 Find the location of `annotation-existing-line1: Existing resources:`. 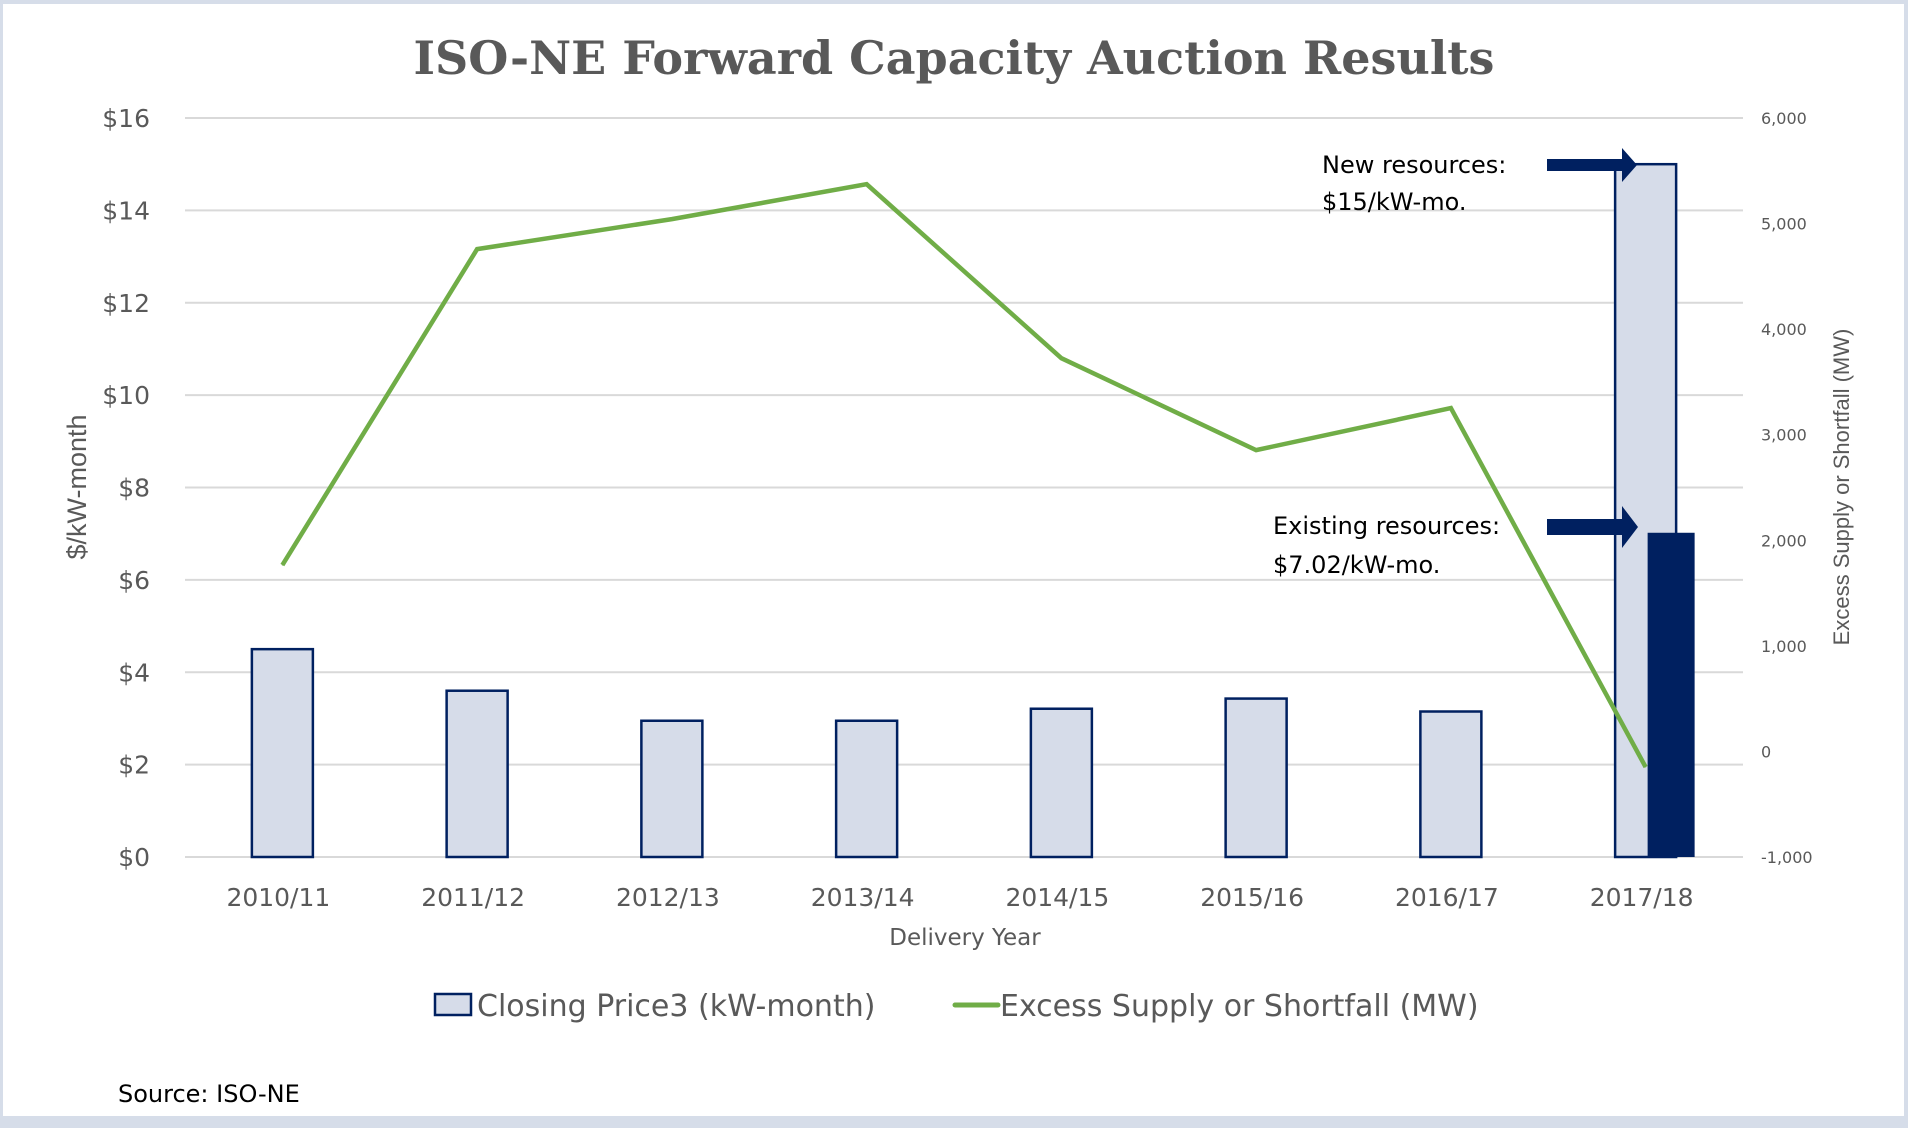

annotation-existing-line1: Existing resources: is located at coordinates (1386, 526).